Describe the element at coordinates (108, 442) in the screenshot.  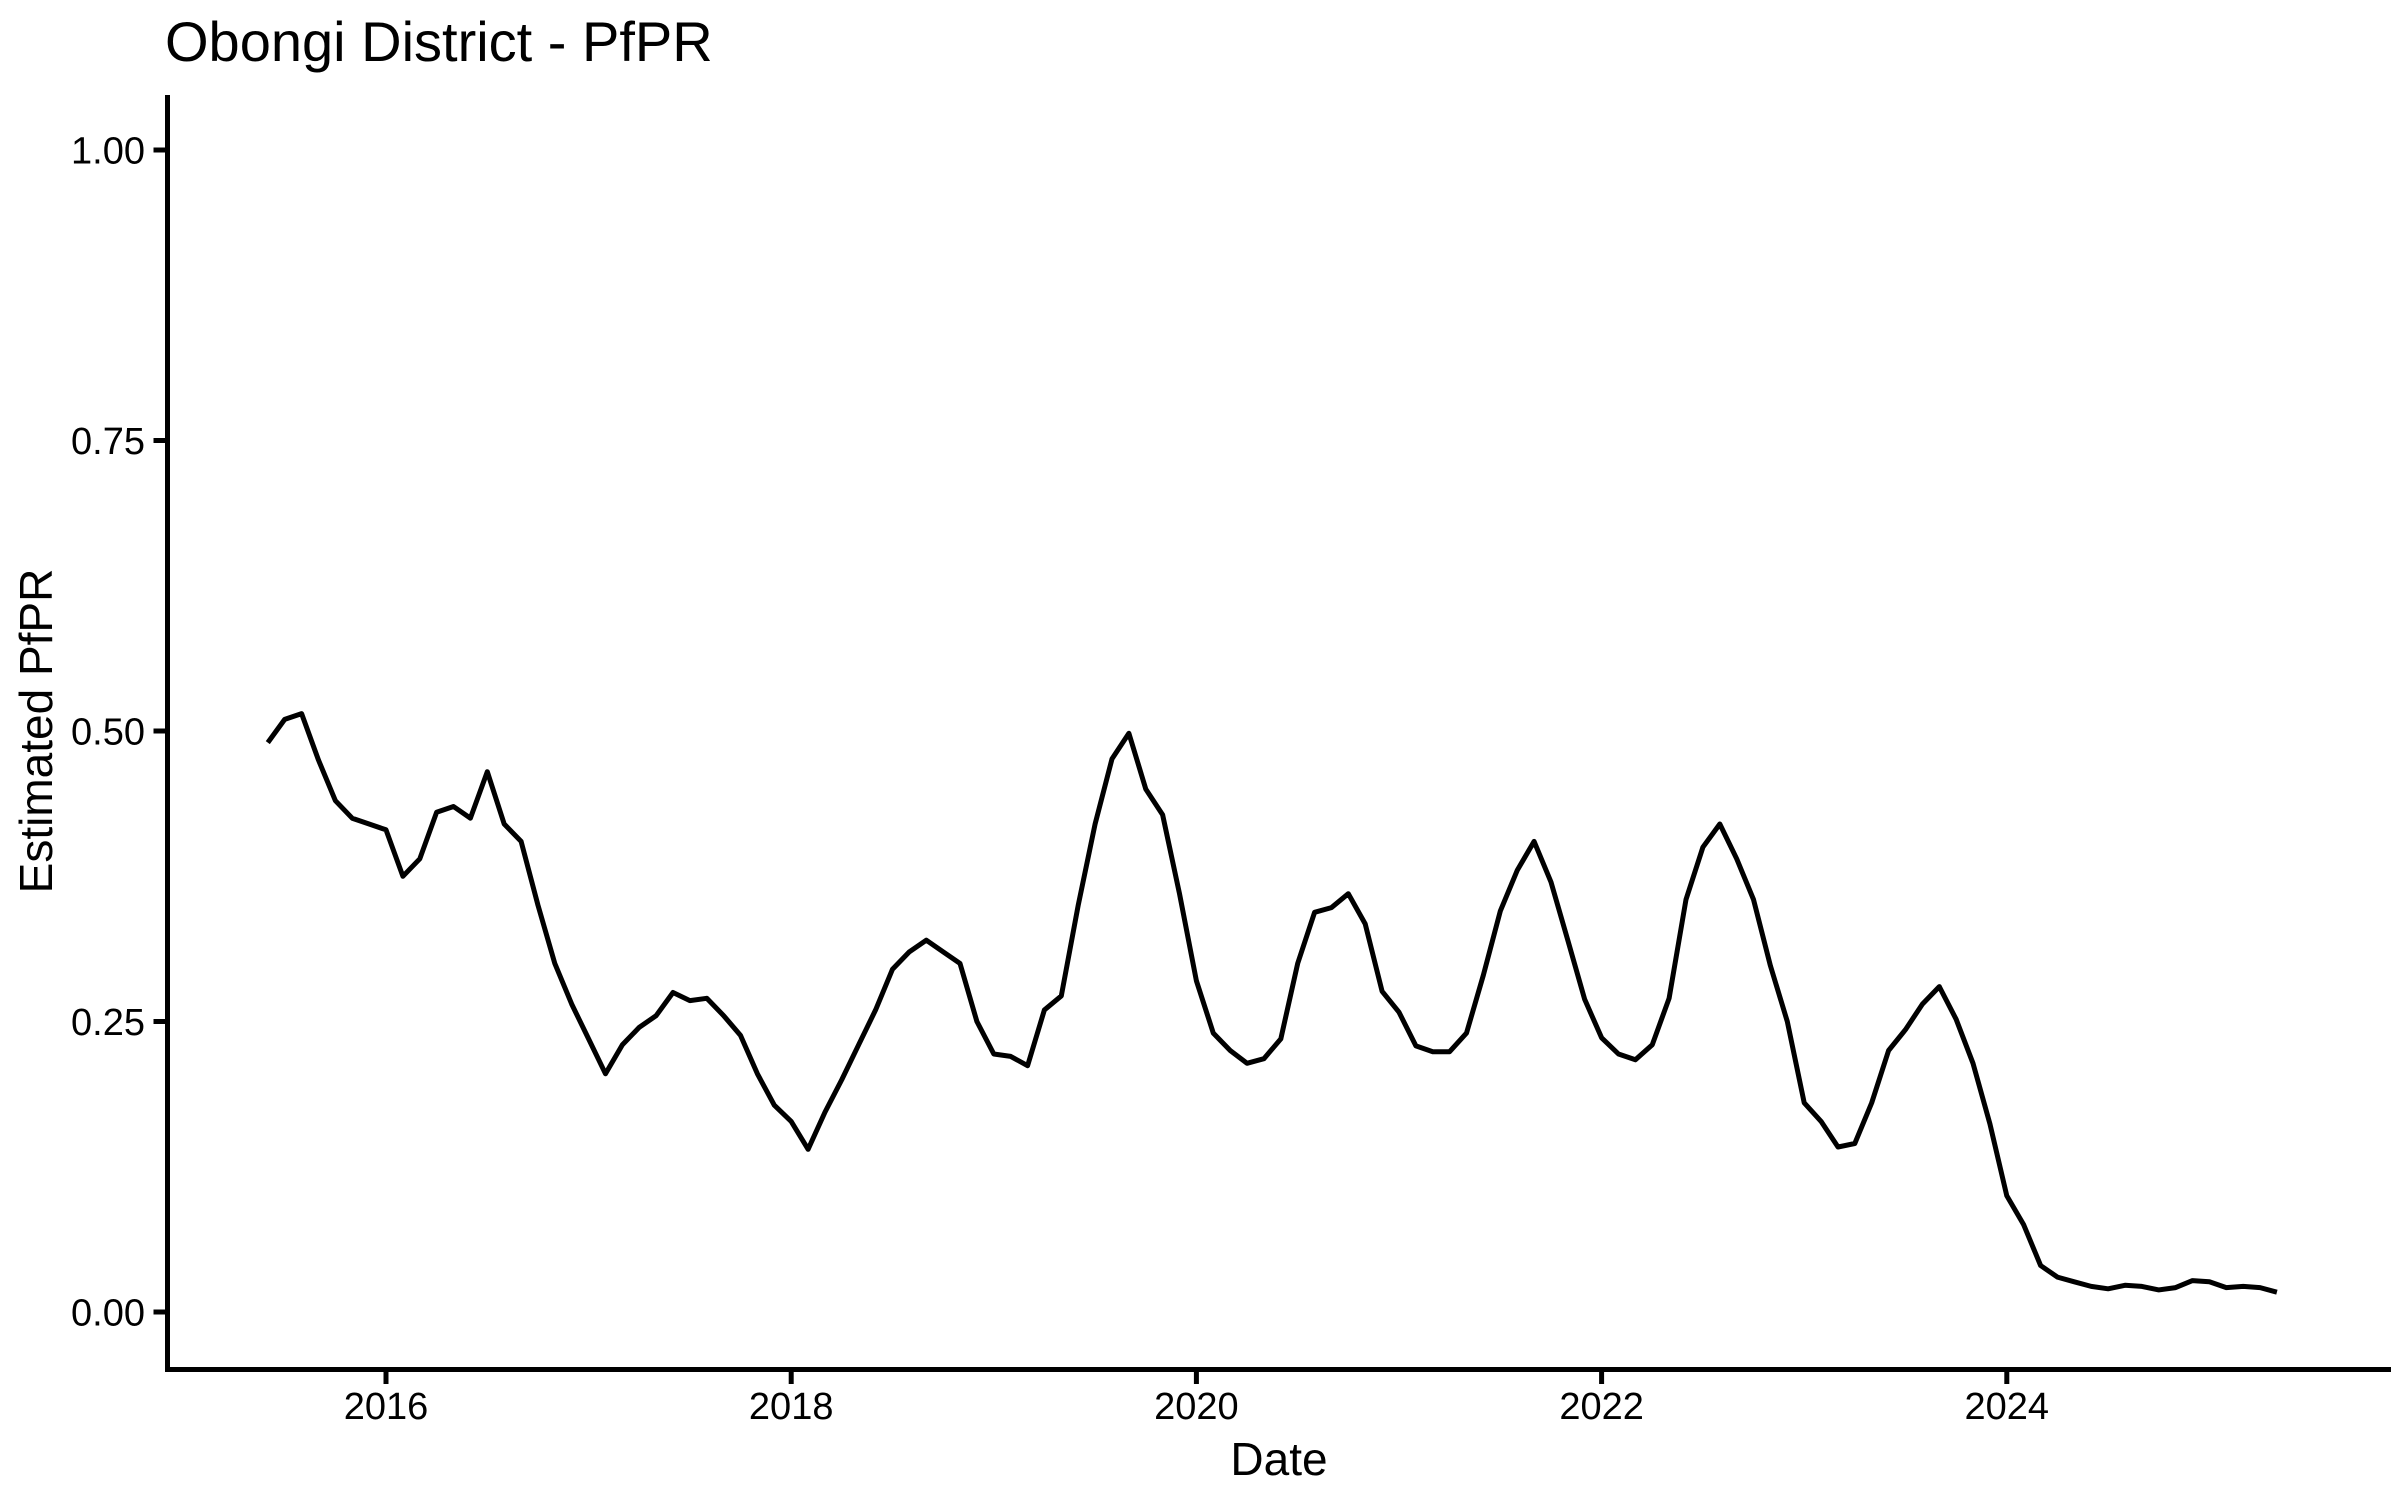
I see `y-tick-label: 0.75` at that location.